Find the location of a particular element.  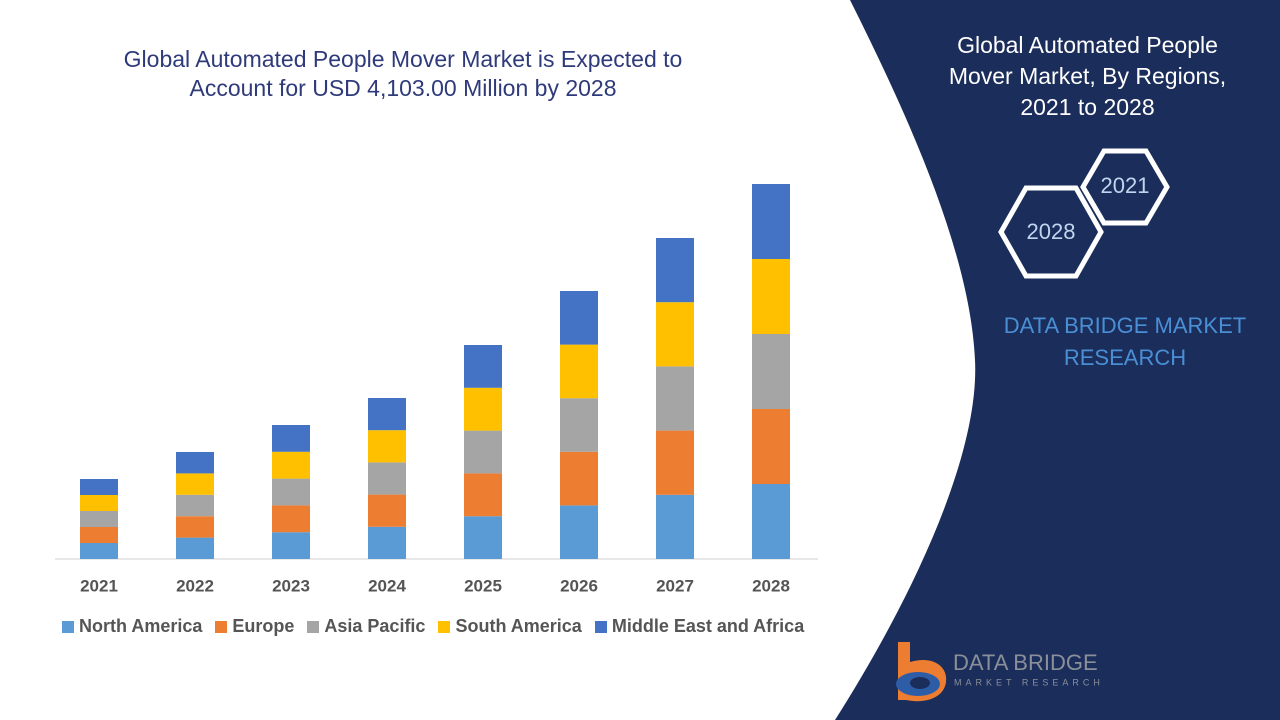

legend-item: North America is located at coordinates (132, 626).